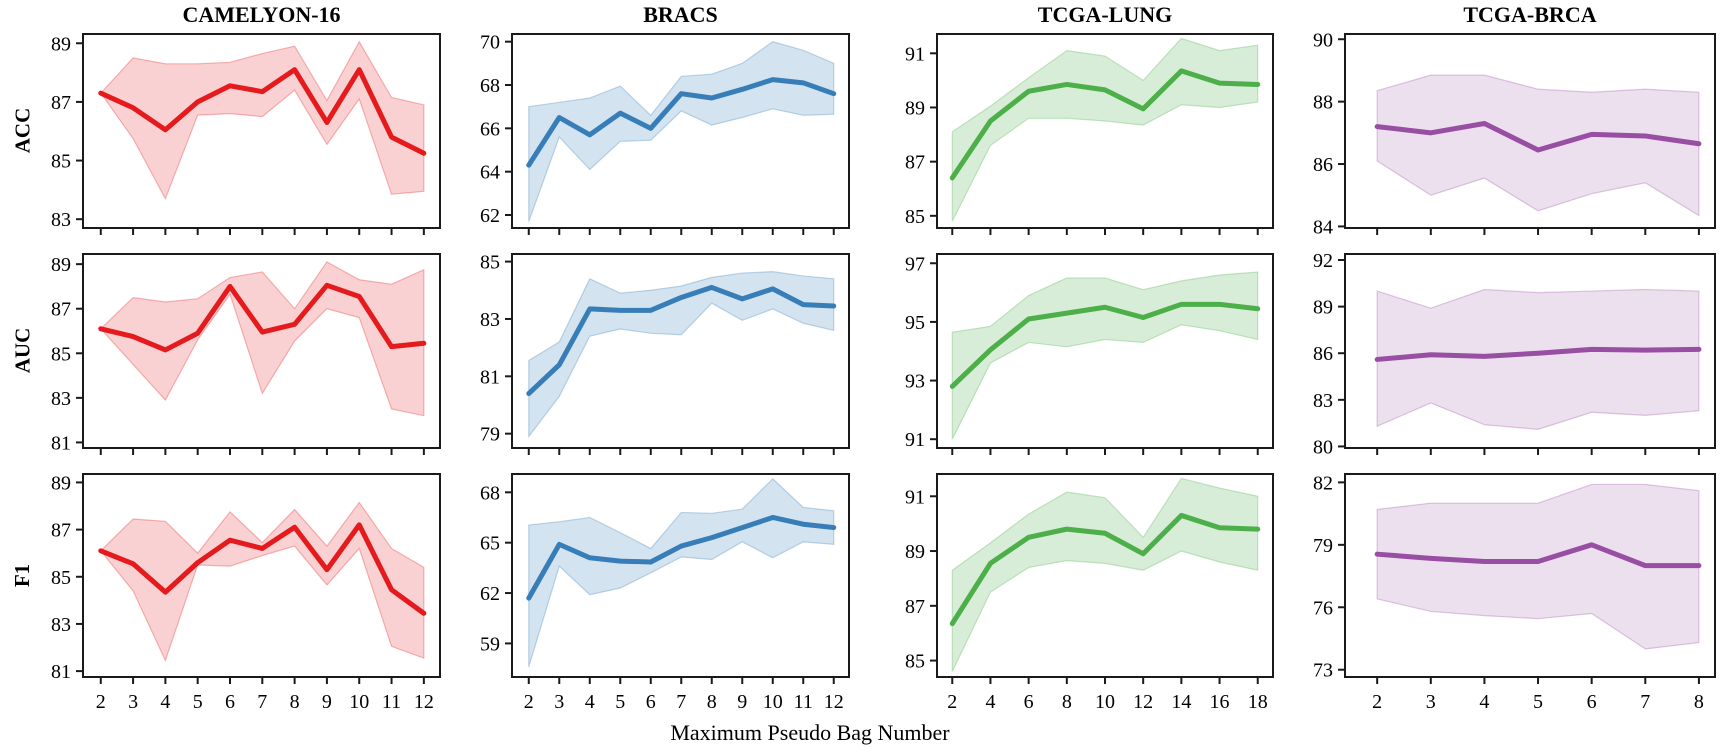  I want to click on subplot-tcga-brca-acc: 84 86 88 90, so click(1502, 133).